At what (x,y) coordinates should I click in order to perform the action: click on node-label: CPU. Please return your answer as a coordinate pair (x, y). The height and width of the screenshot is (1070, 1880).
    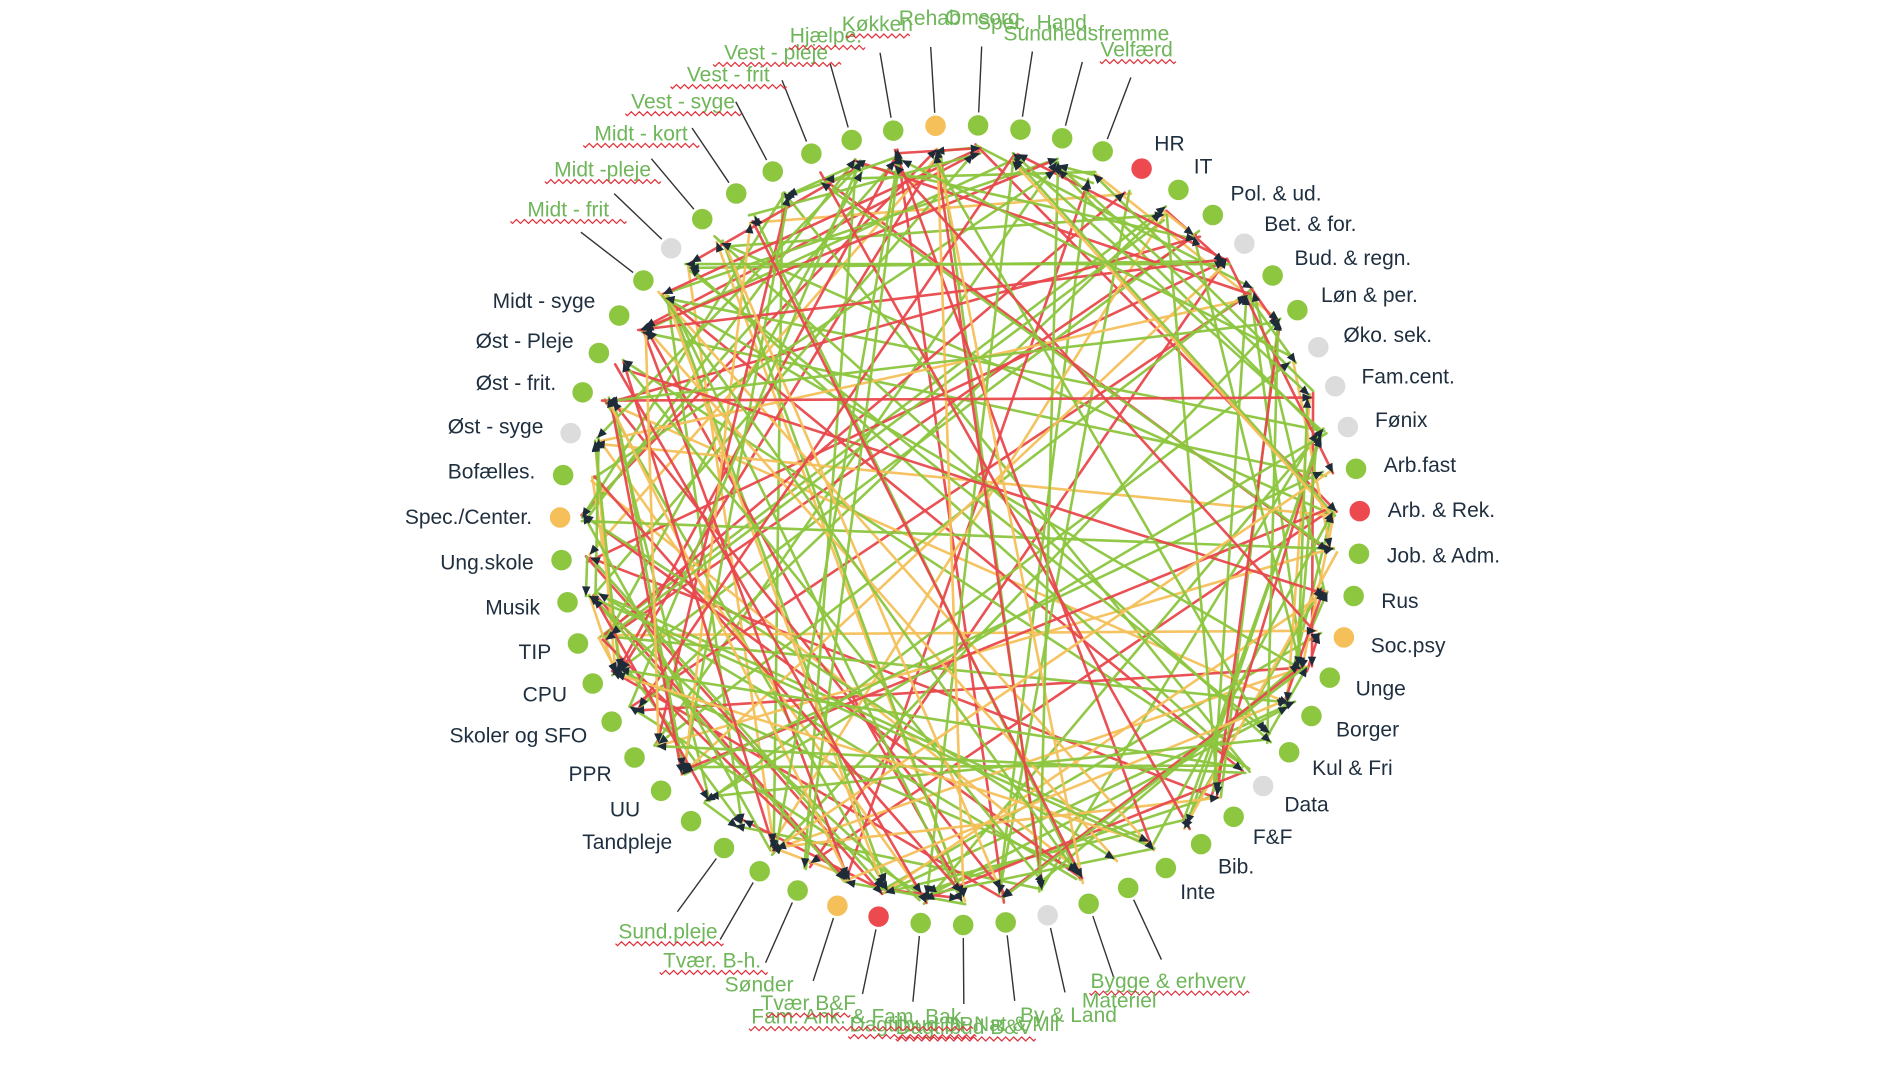
    Looking at the image, I should click on (545, 695).